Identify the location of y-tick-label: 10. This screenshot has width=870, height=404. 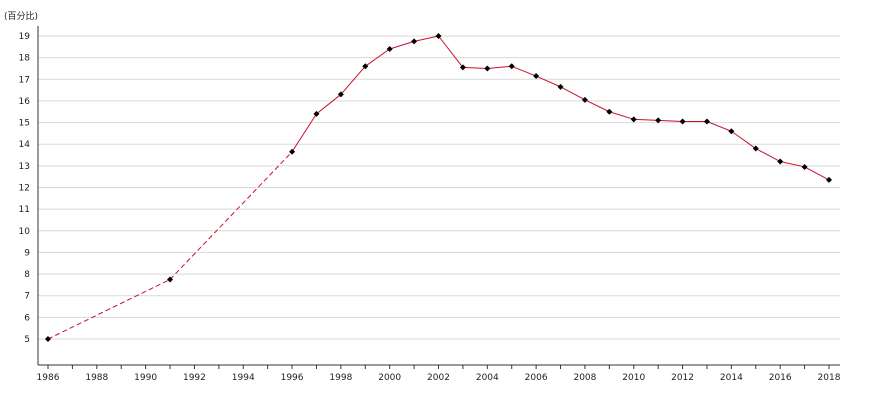
(25, 232).